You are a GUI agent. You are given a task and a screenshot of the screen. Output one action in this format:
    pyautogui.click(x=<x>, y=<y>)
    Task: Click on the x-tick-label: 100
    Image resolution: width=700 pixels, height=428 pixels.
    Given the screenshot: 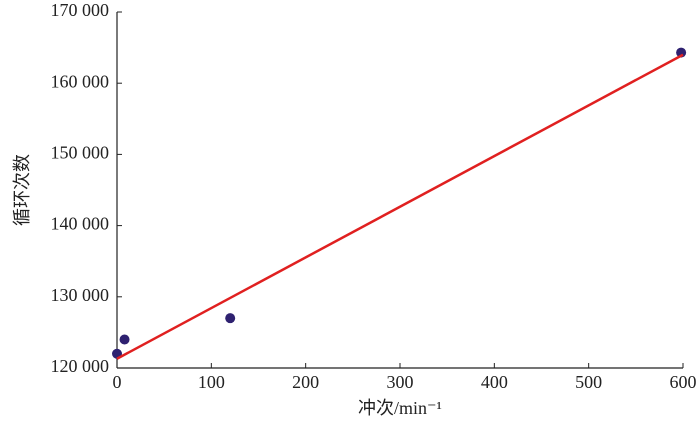 What is the action you would take?
    pyautogui.click(x=211, y=382)
    